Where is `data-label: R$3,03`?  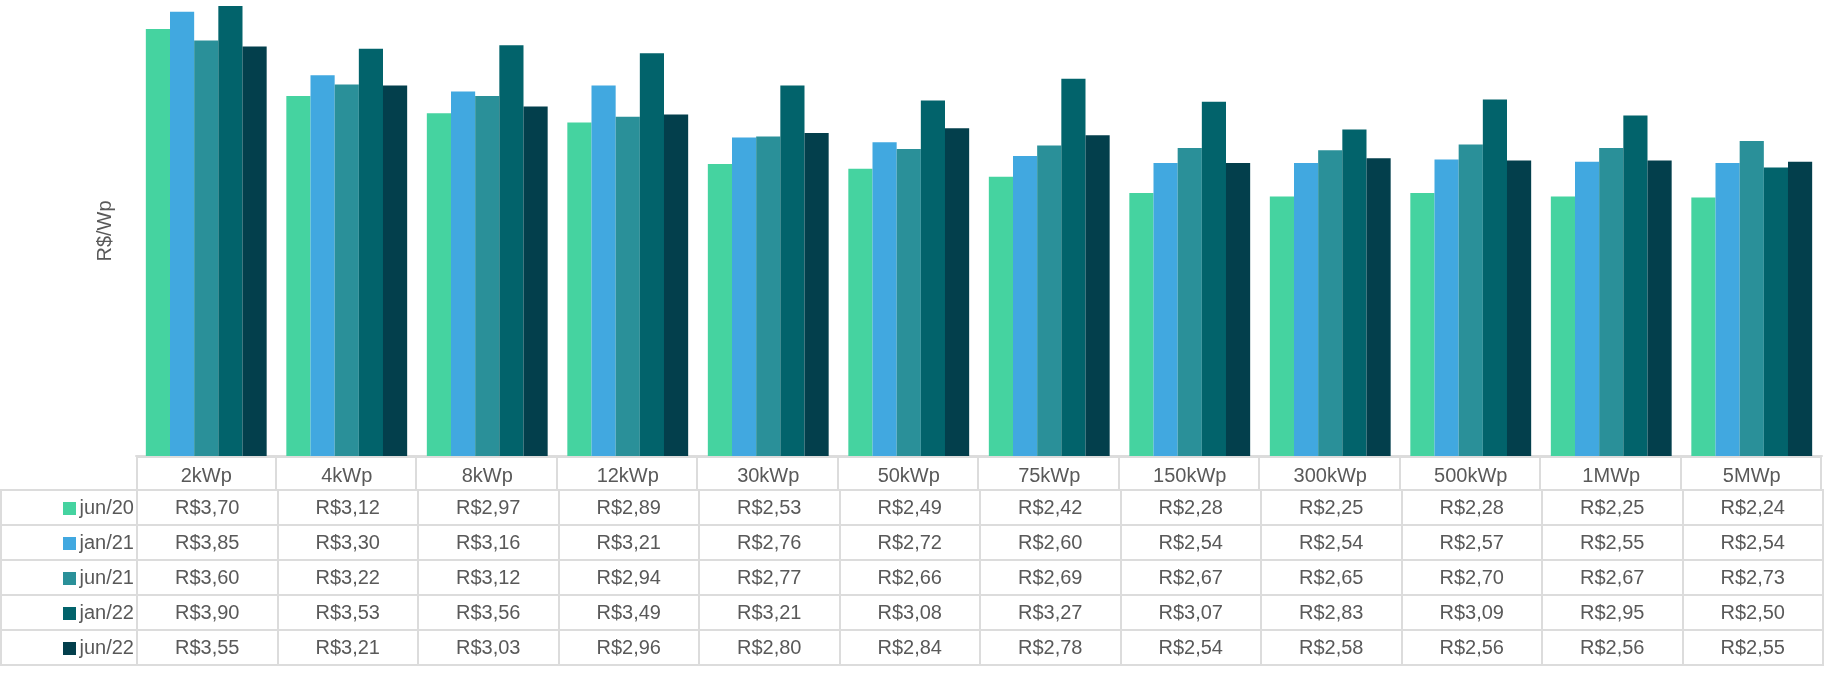 data-label: R$3,03 is located at coordinates (488, 647).